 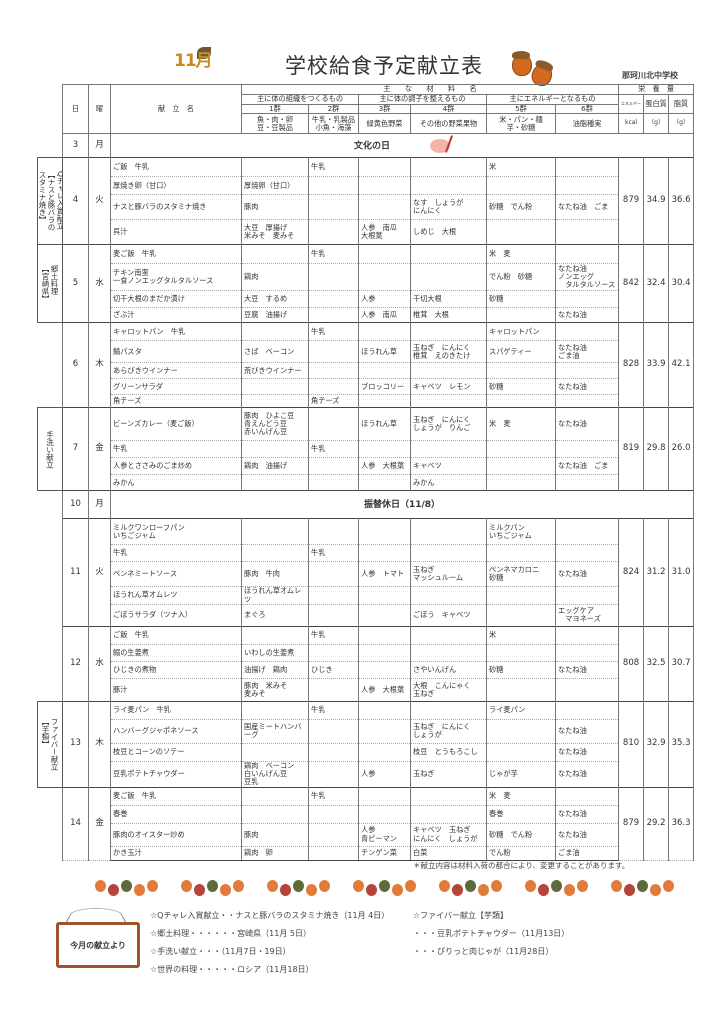 I want to click on ingredient-group-1: 荒びきウインナー, so click(x=275, y=371).